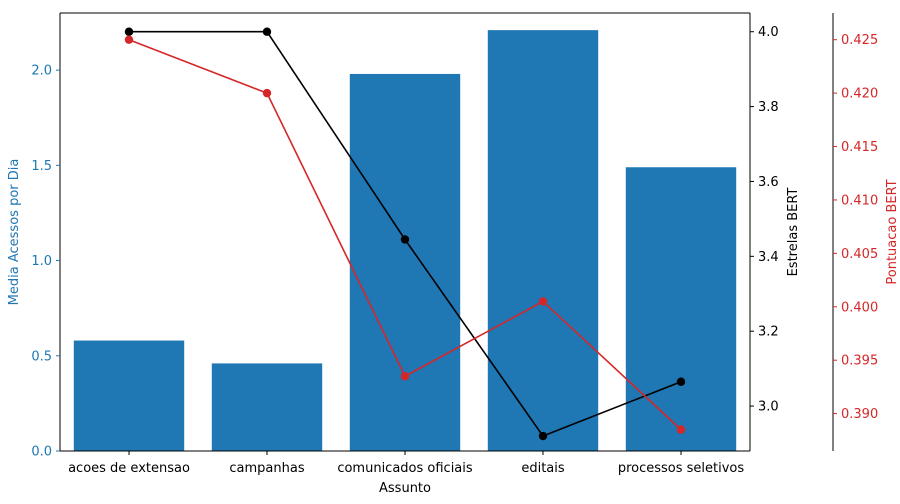 This screenshot has width=900, height=504. Describe the element at coordinates (41, 71) in the screenshot. I see `left-tick-label-4: 2.0` at that location.